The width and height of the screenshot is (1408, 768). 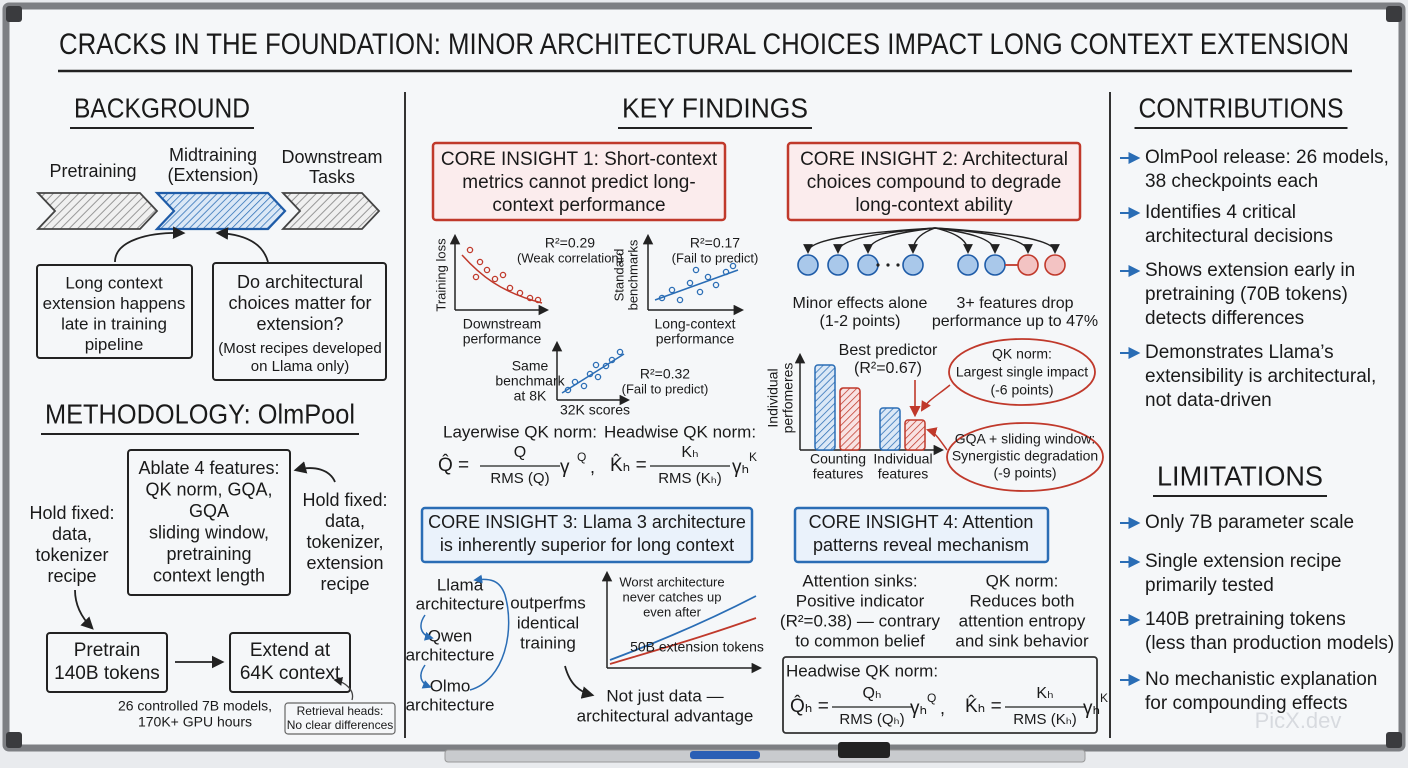 I want to click on label: 3+ features drop, so click(x=1015, y=303).